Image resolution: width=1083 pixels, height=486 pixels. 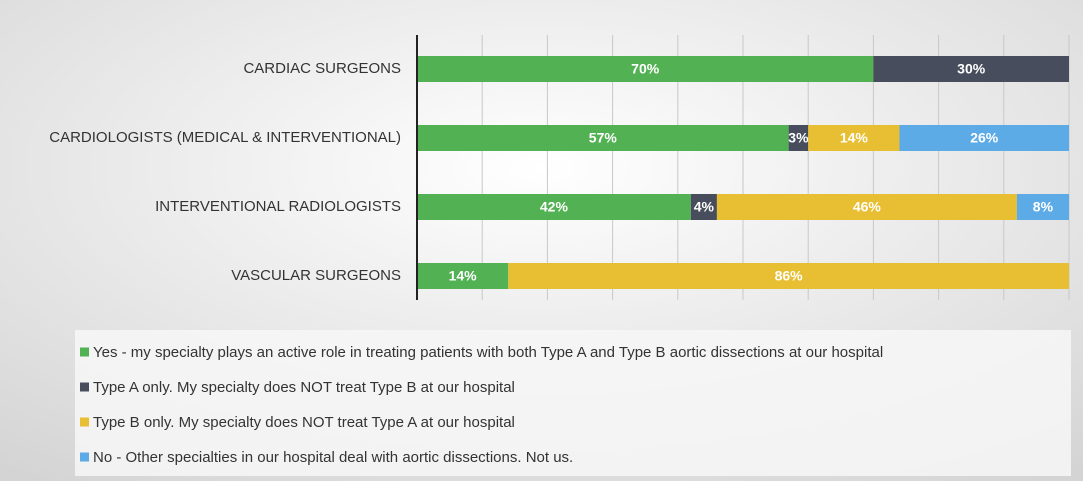 What do you see at coordinates (278, 206) in the screenshot?
I see `y-tick-label: INTERVENTIONAL RADIOLOGISTS` at bounding box center [278, 206].